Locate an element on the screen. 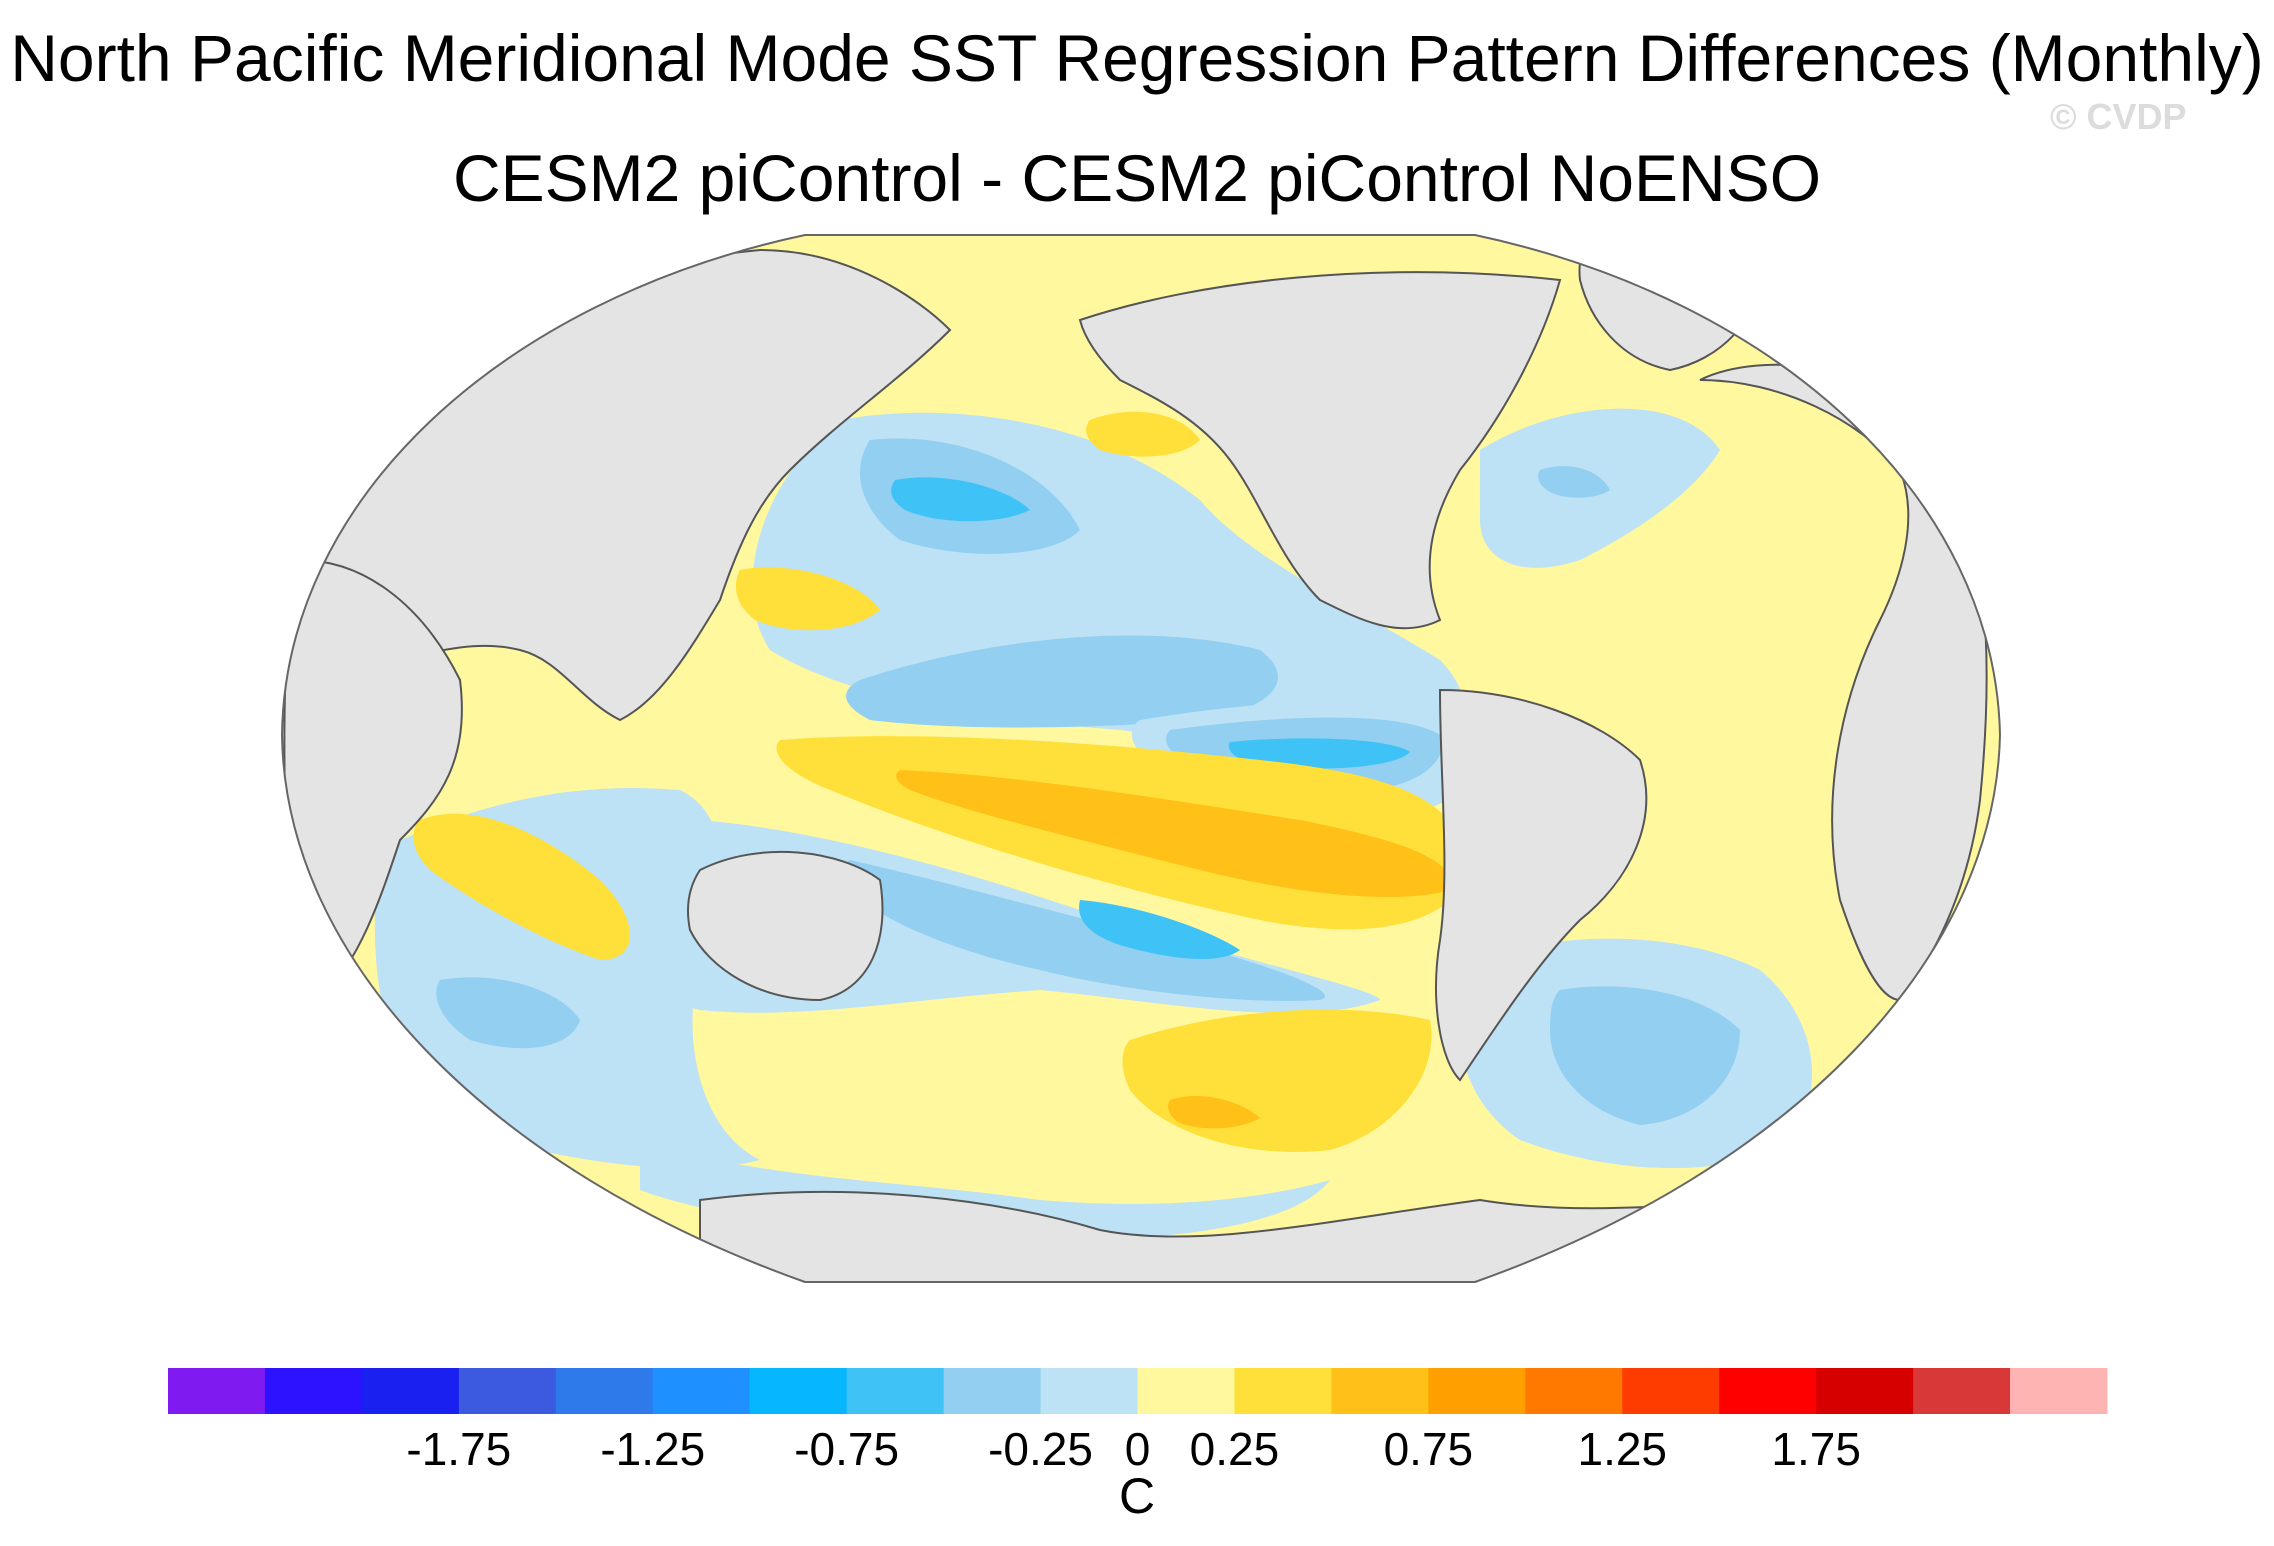  north-pacific-blue-min is located at coordinates (960, 499).